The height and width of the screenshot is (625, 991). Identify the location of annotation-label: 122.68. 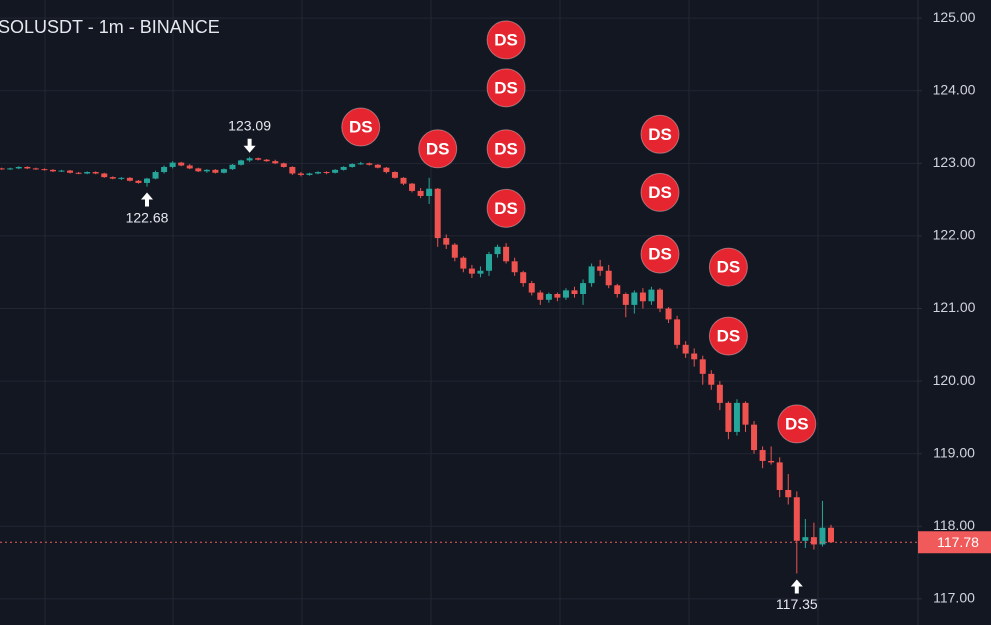
(147, 217).